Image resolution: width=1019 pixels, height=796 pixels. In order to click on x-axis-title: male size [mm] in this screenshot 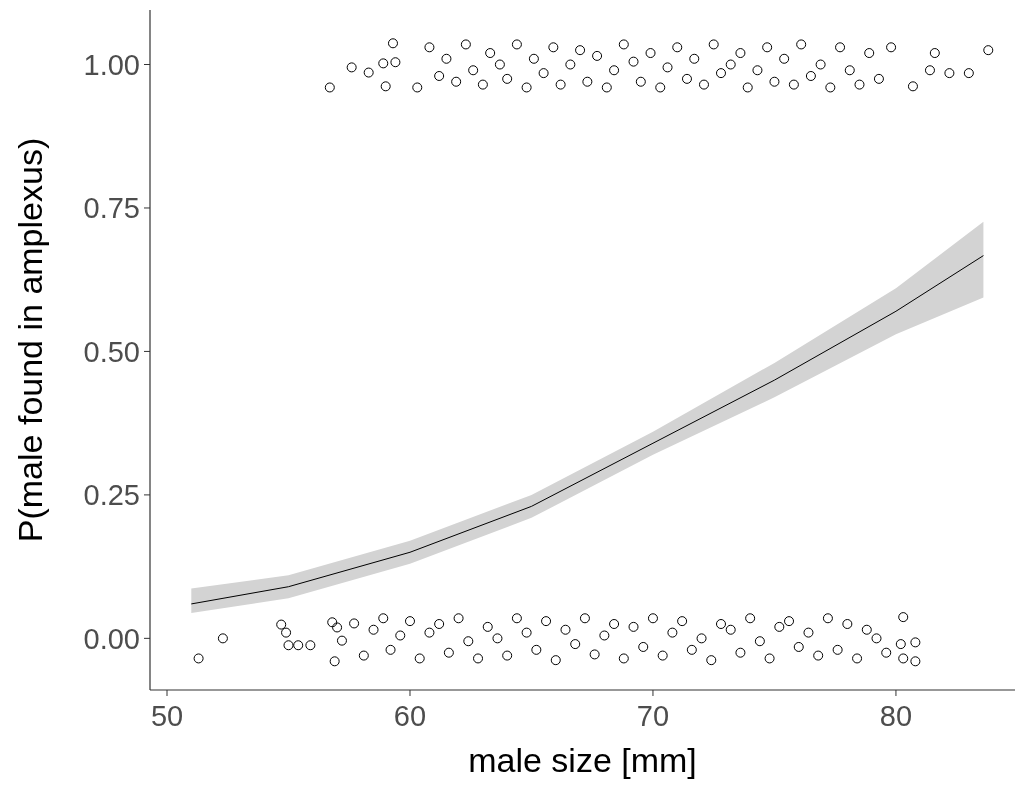, I will do `click(582, 760)`.